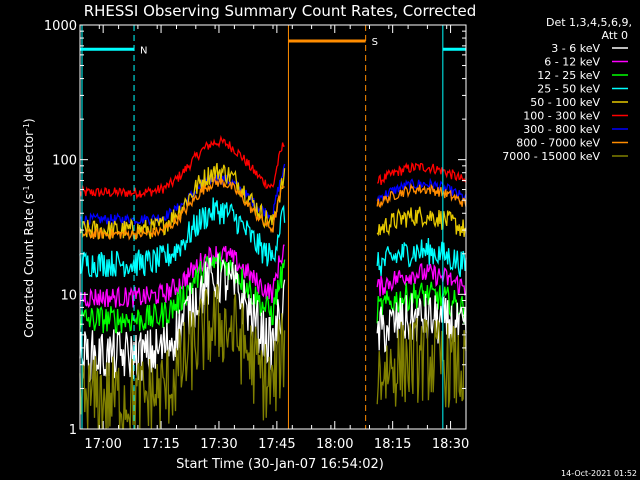 This screenshot has height=480, width=640. Describe the element at coordinates (450, 444) in the screenshot. I see `x-tick-label: 18:30` at that location.